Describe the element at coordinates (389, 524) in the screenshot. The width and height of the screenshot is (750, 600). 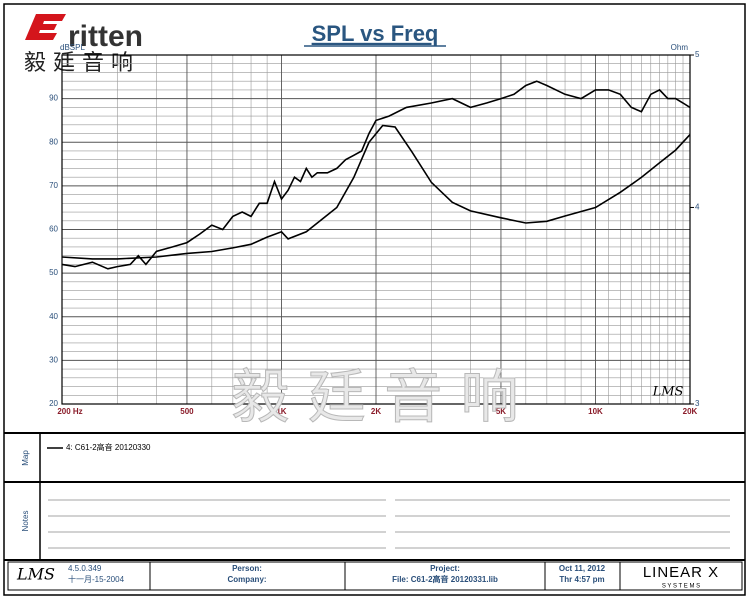
I see `notes-lines` at that location.